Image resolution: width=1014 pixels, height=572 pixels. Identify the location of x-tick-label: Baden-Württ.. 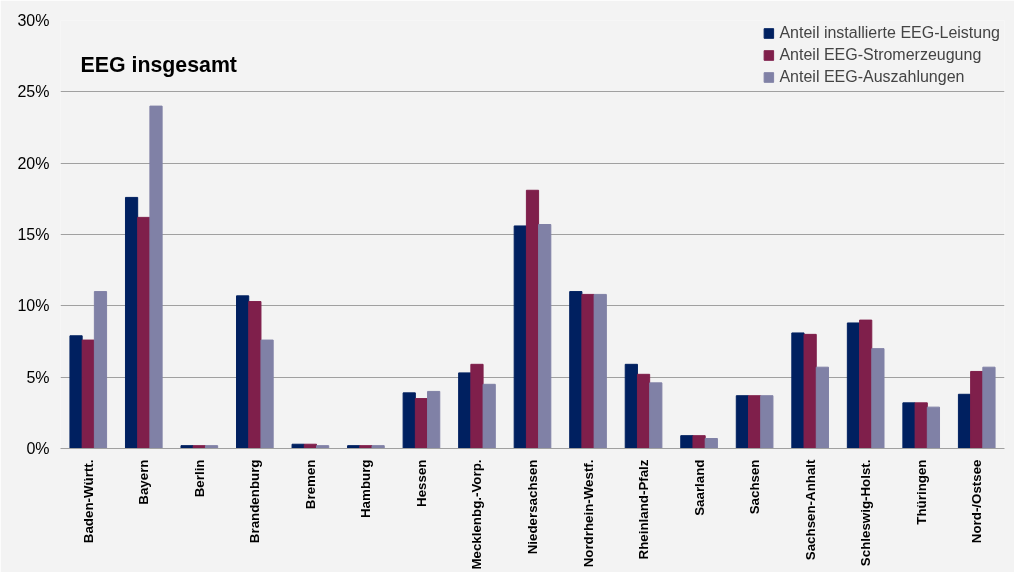
(88, 501).